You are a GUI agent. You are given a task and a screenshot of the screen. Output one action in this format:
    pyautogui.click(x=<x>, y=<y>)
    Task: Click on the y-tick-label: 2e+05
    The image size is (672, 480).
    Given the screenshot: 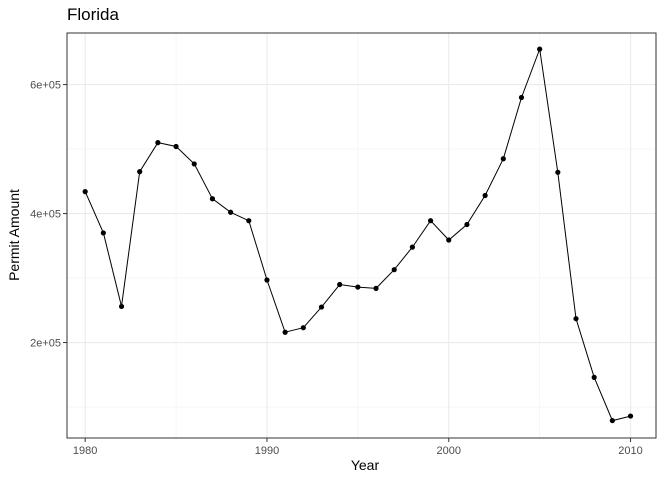 What is the action you would take?
    pyautogui.click(x=45, y=344)
    